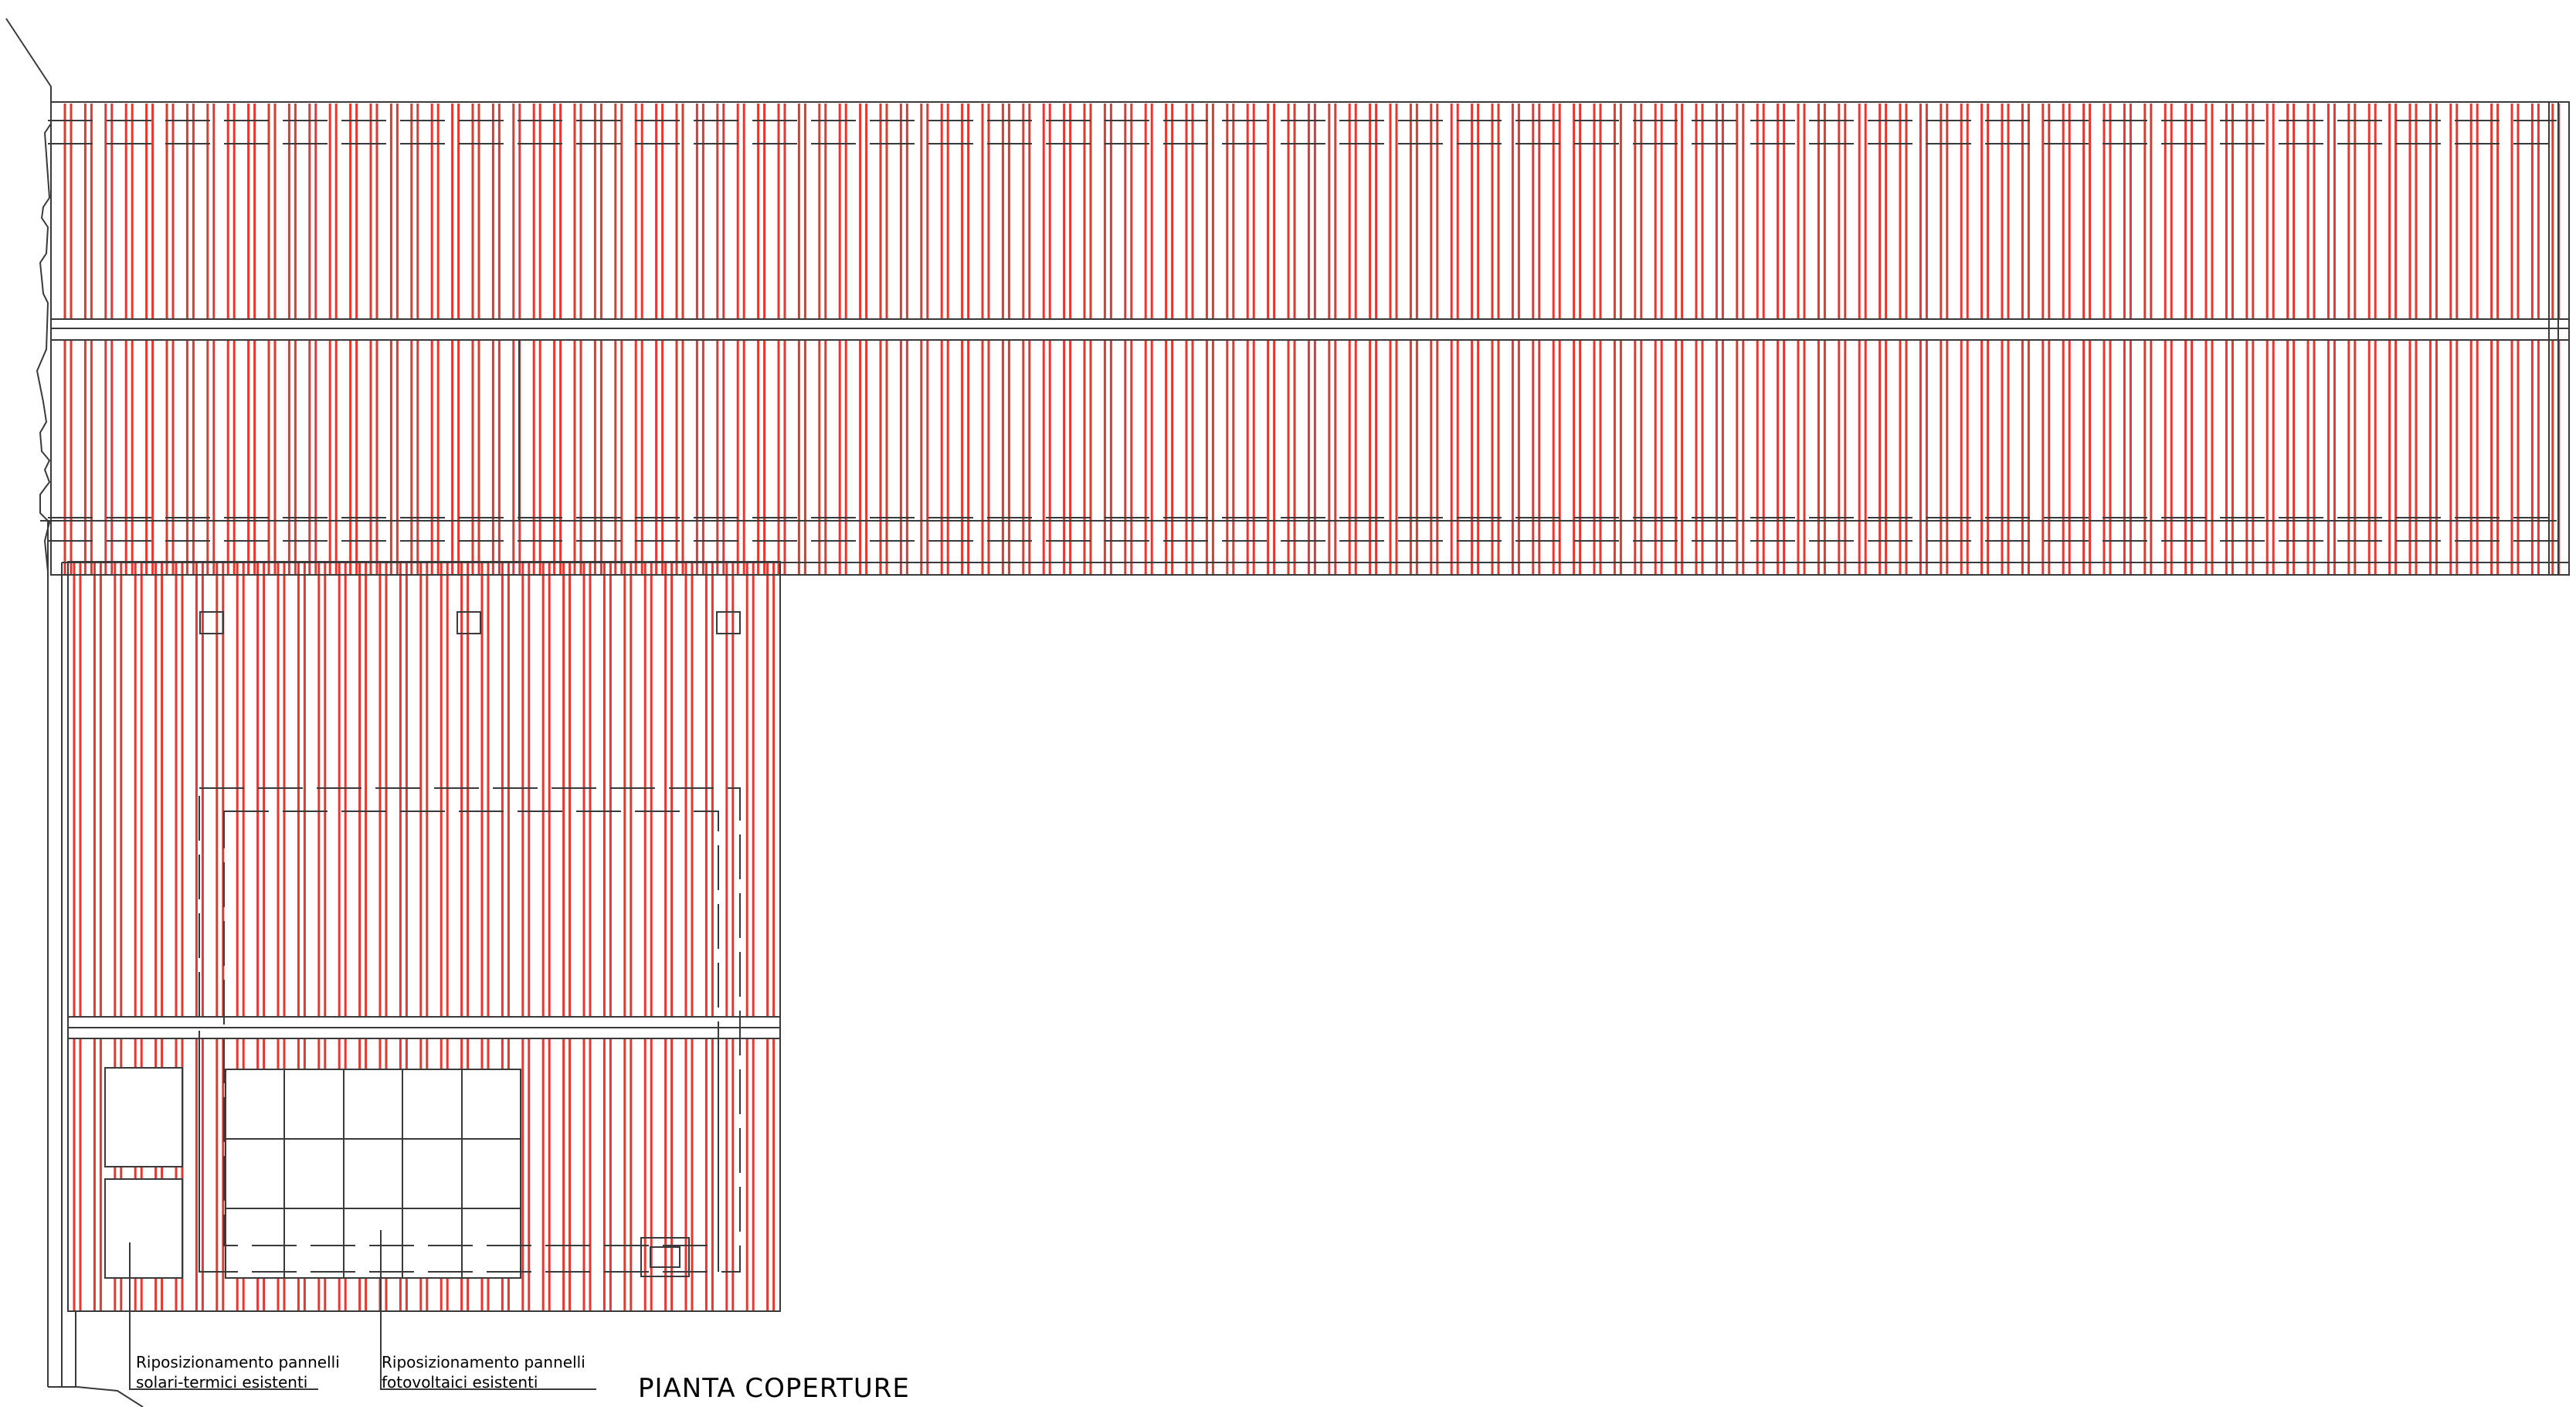 This screenshot has height=1407, width=2576. I want to click on note-photovoltaic-line1: Riposizionamento pannelli, so click(483, 1362).